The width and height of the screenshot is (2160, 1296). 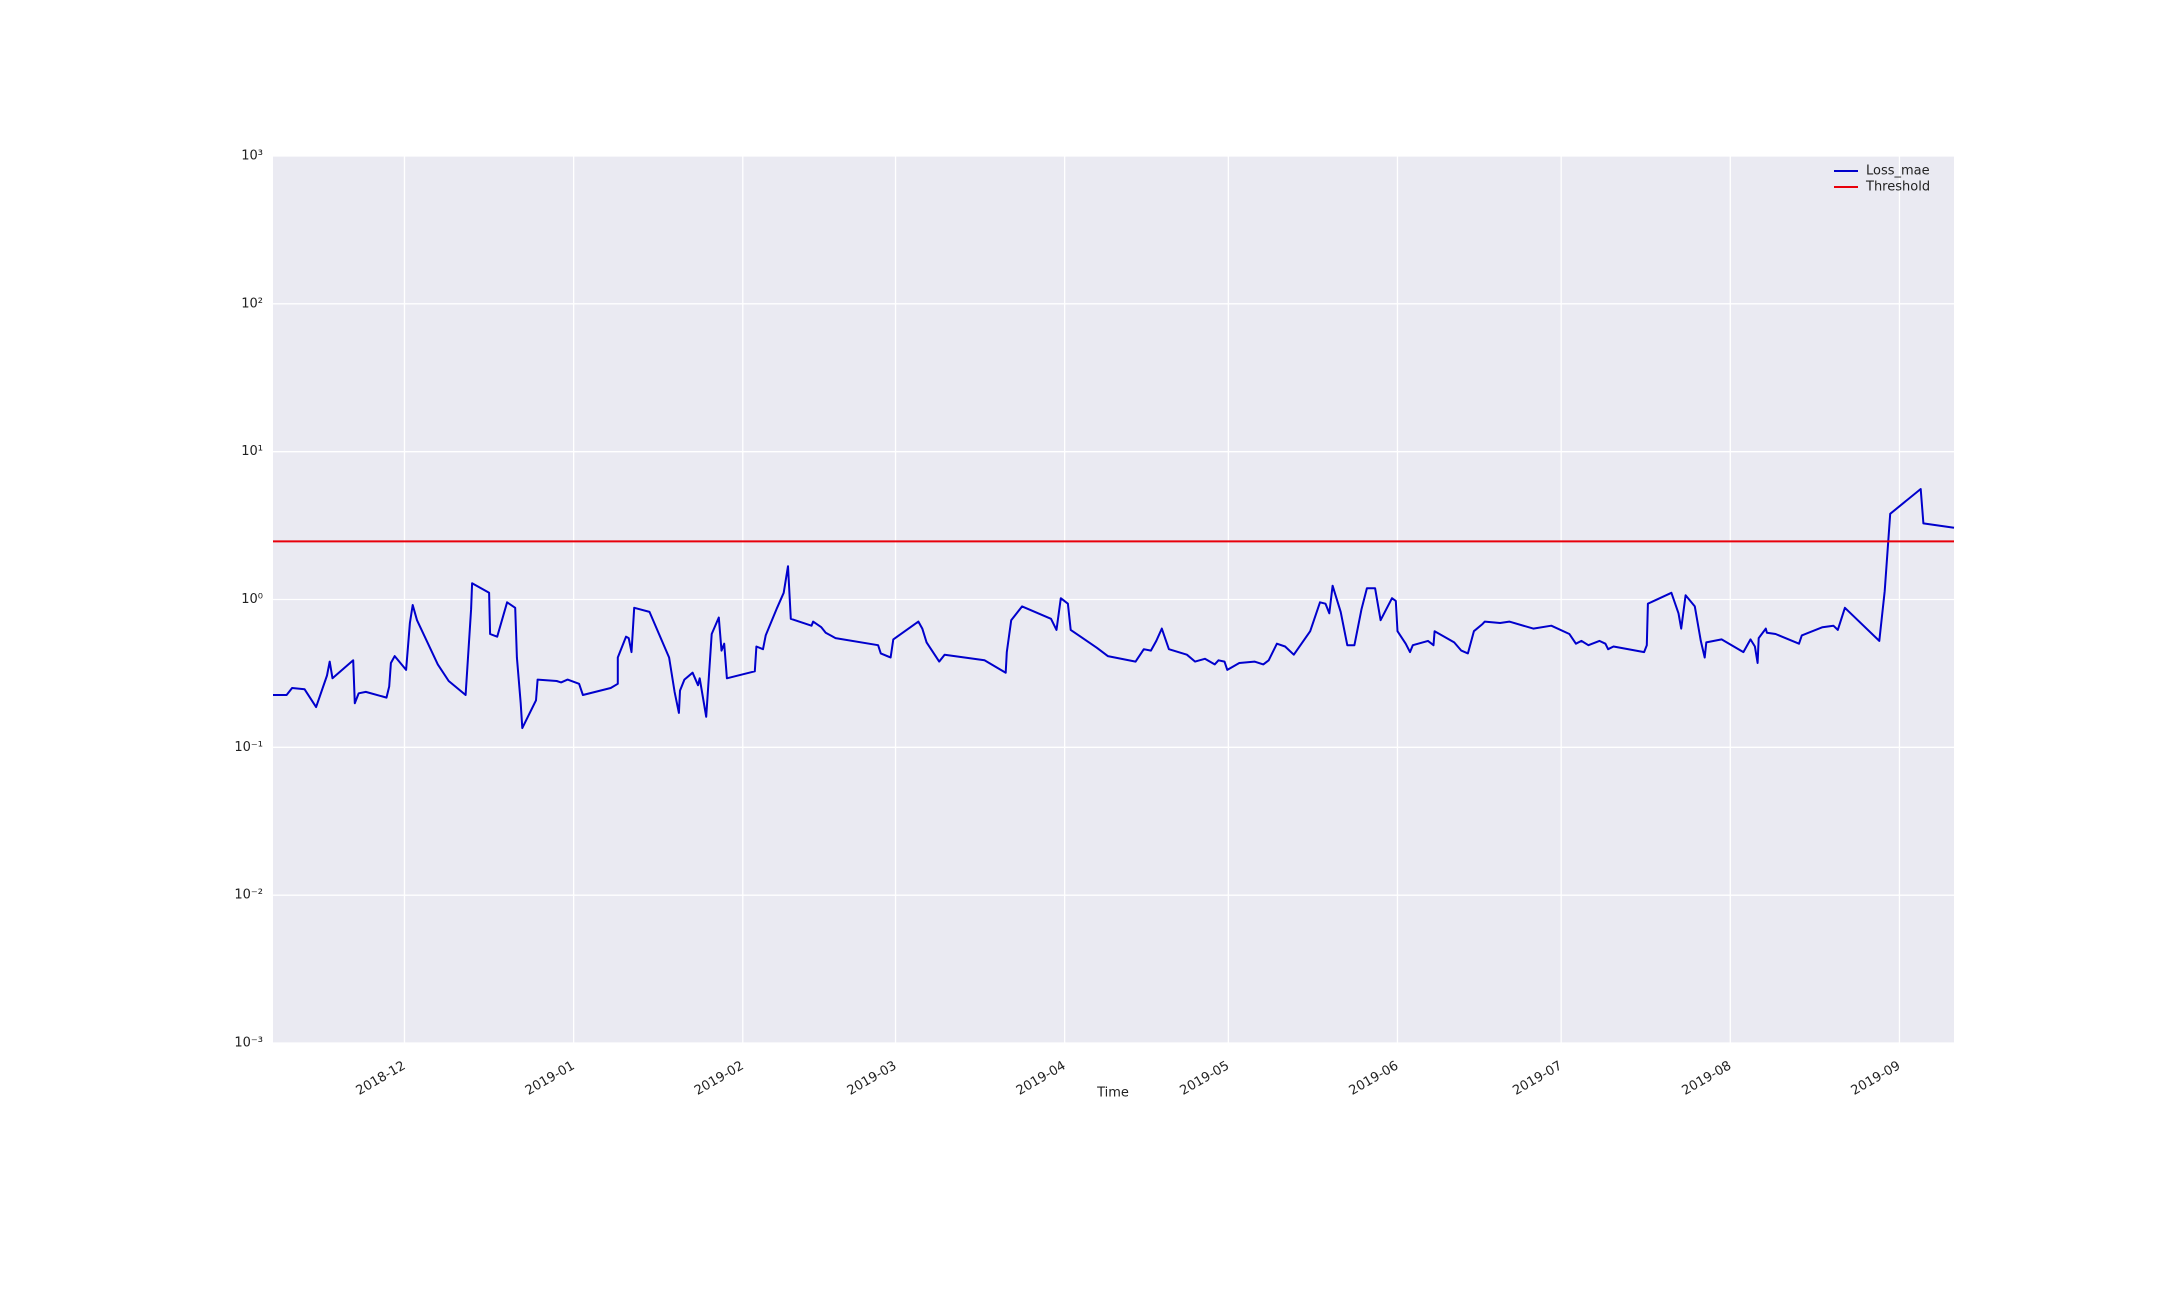 What do you see at coordinates (1898, 171) in the screenshot?
I see `legend-label: Loss_mae` at bounding box center [1898, 171].